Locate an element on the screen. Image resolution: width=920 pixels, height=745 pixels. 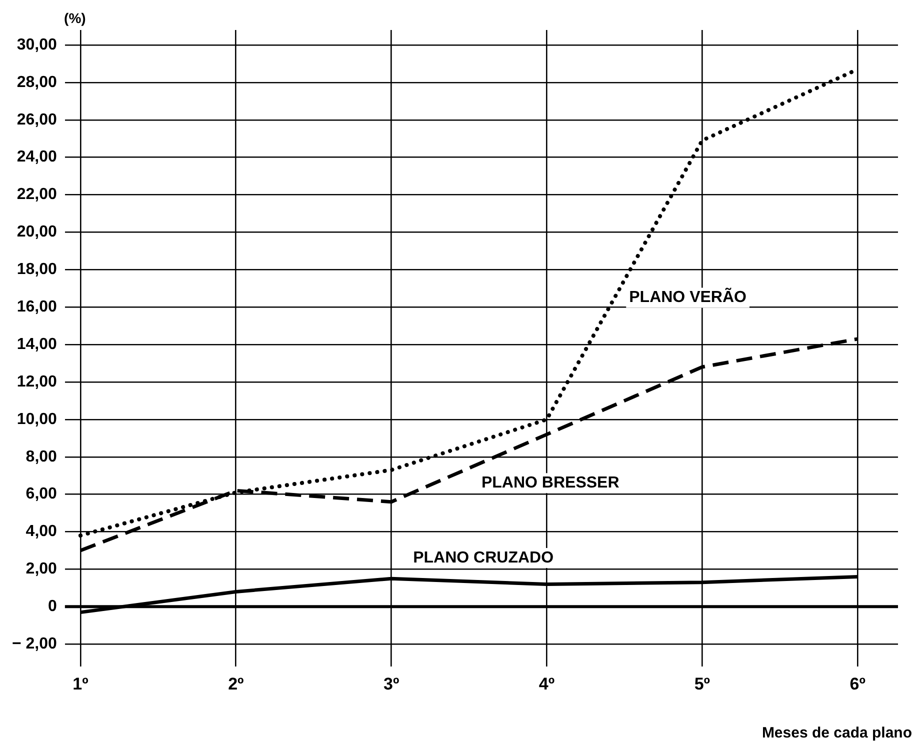
y-tick-label: 8,00 is located at coordinates (42, 457).